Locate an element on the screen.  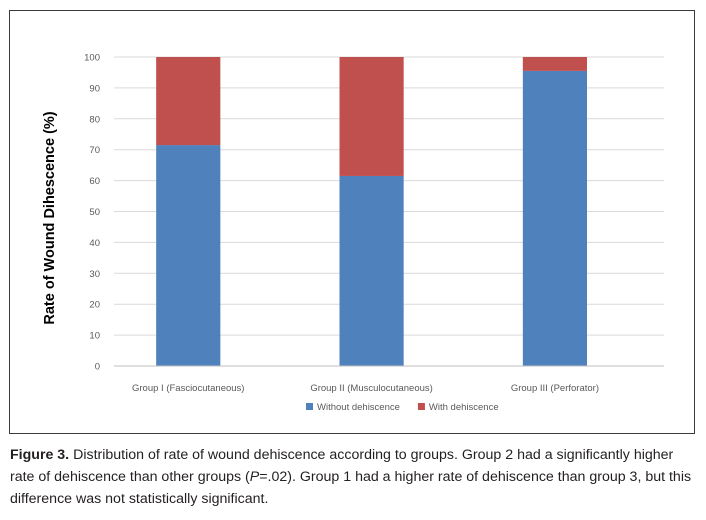
caption-p-symbol: P is located at coordinates (254, 477).